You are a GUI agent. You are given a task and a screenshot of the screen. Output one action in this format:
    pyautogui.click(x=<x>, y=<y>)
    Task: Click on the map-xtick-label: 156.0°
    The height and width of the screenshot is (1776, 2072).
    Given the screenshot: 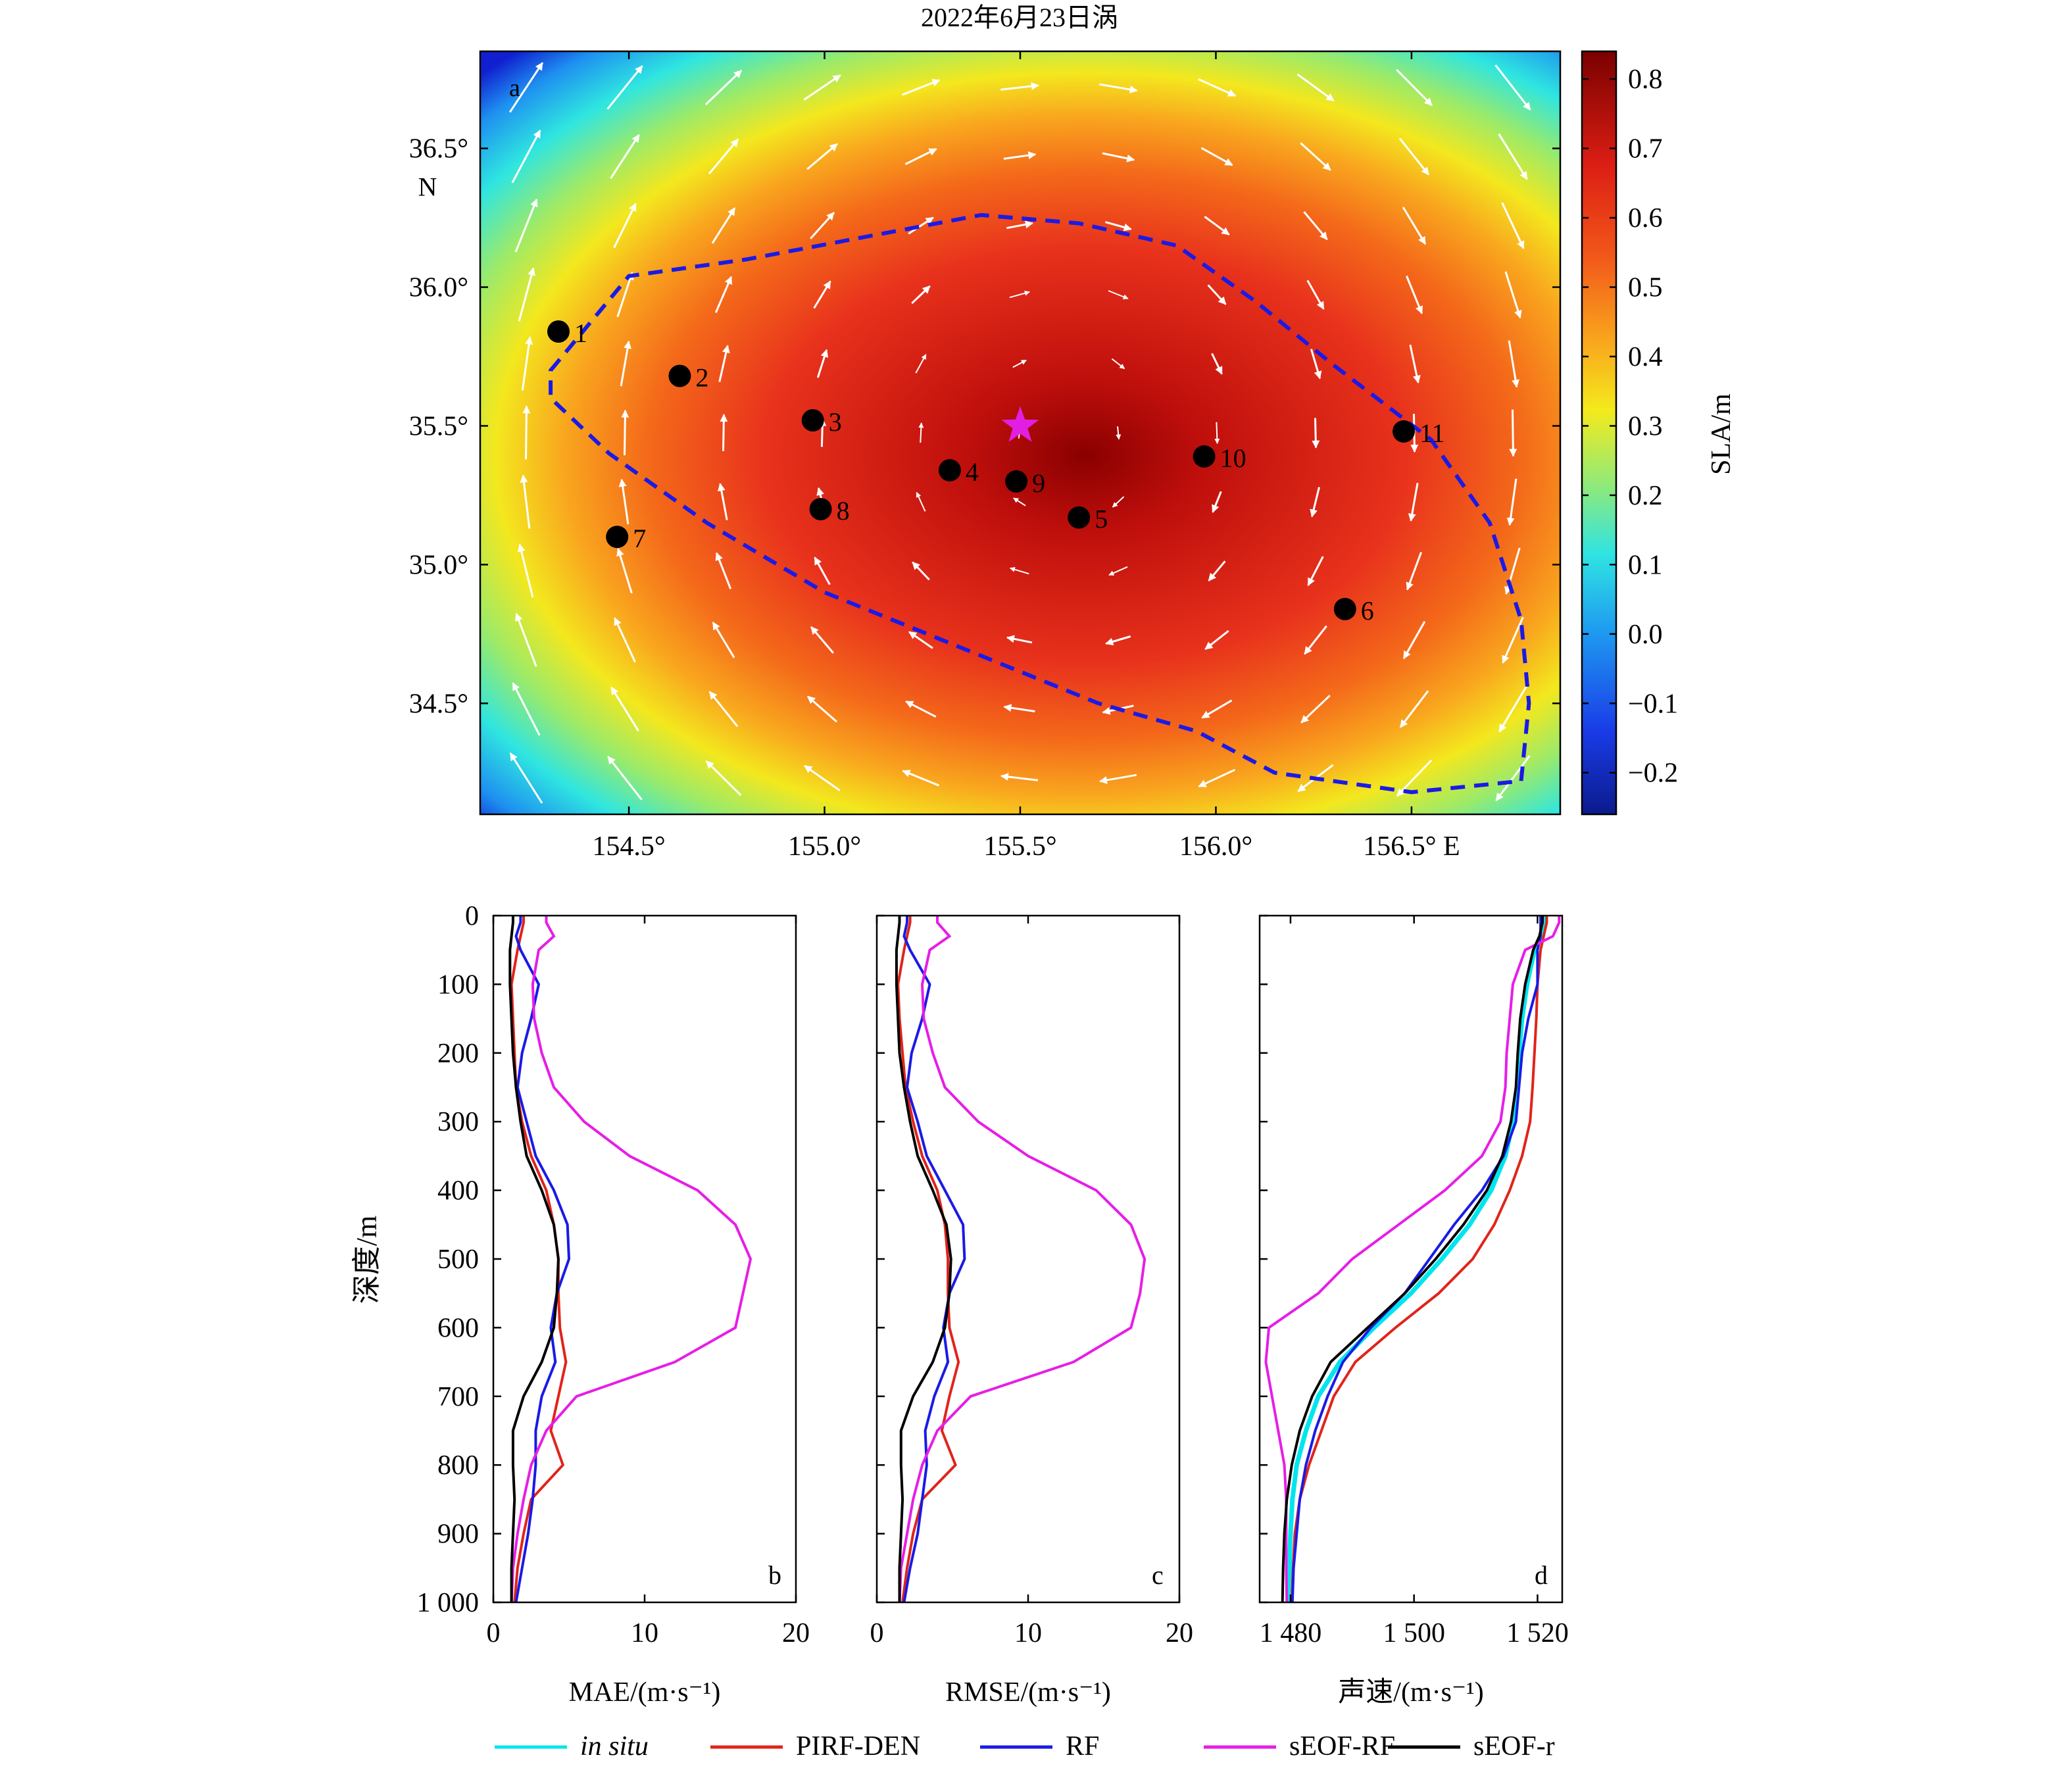 What is the action you would take?
    pyautogui.click(x=1215, y=846)
    